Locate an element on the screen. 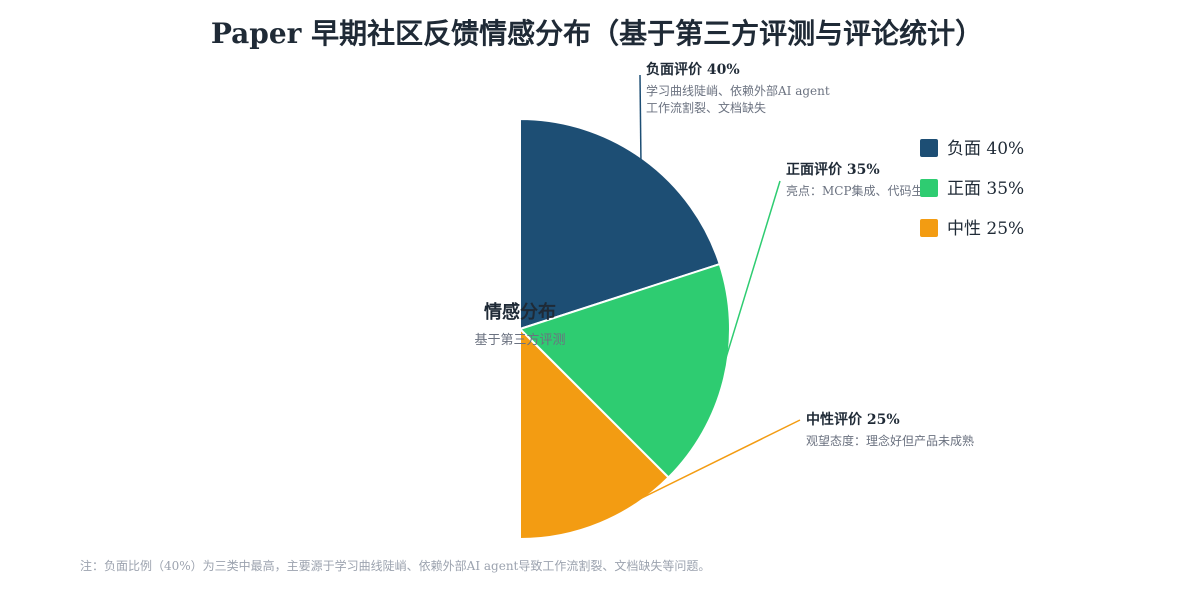  legend-label-1: 正面 35% is located at coordinates (985, 189).